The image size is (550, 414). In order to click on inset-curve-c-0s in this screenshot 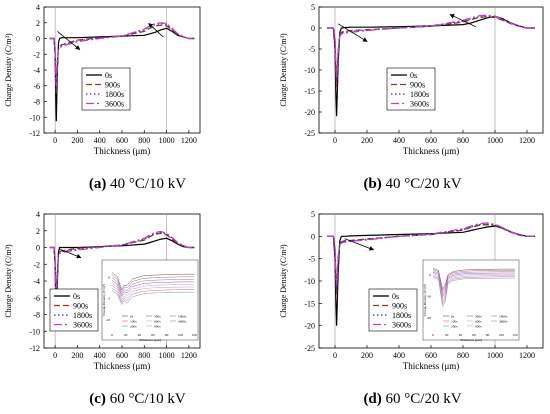, I will do `click(152, 281)`.